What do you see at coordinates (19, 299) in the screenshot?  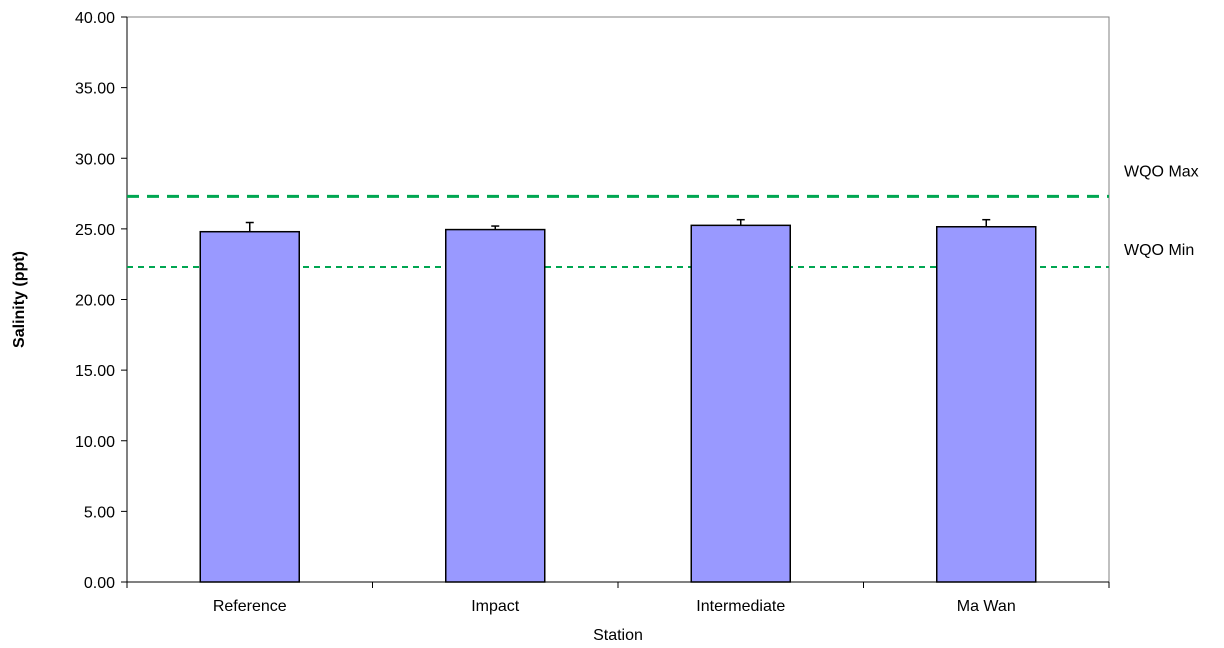 I see `y-axis-title: Salinity (ppt)` at bounding box center [19, 299].